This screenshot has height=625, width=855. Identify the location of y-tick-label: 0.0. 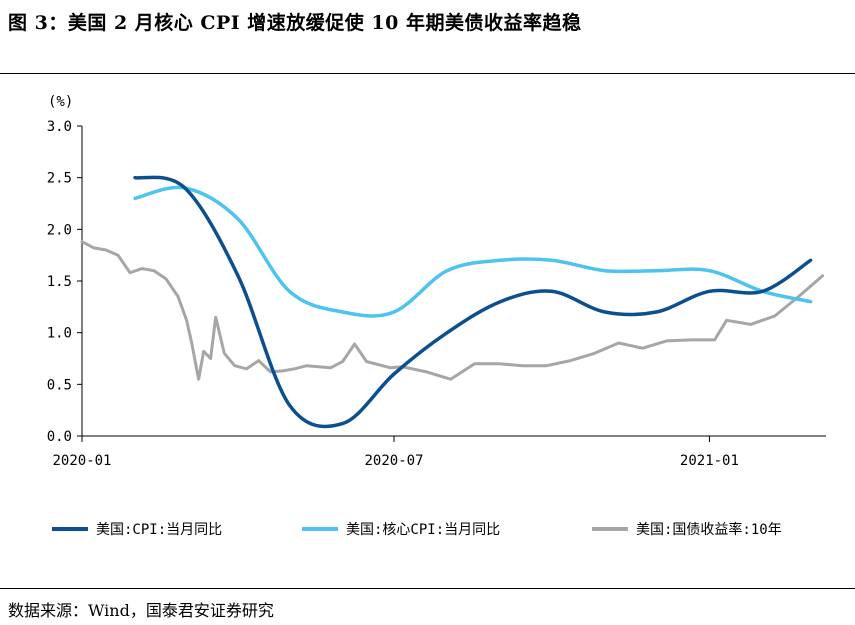
(59, 437).